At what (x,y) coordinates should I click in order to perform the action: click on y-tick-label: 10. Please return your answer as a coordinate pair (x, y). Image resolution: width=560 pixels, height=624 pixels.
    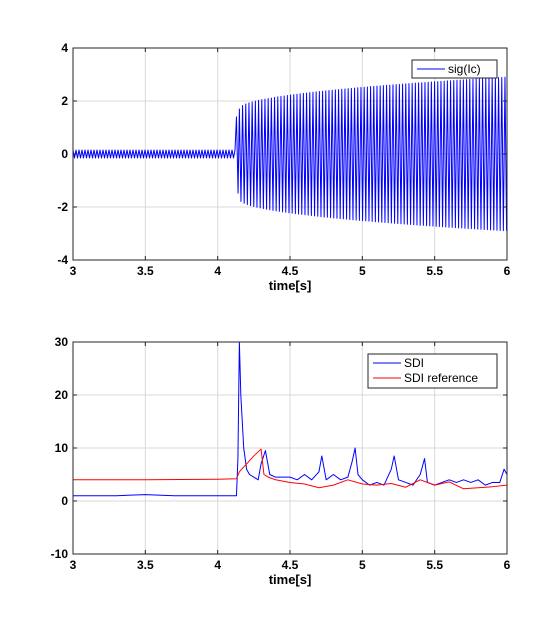
    Looking at the image, I should click on (62, 448).